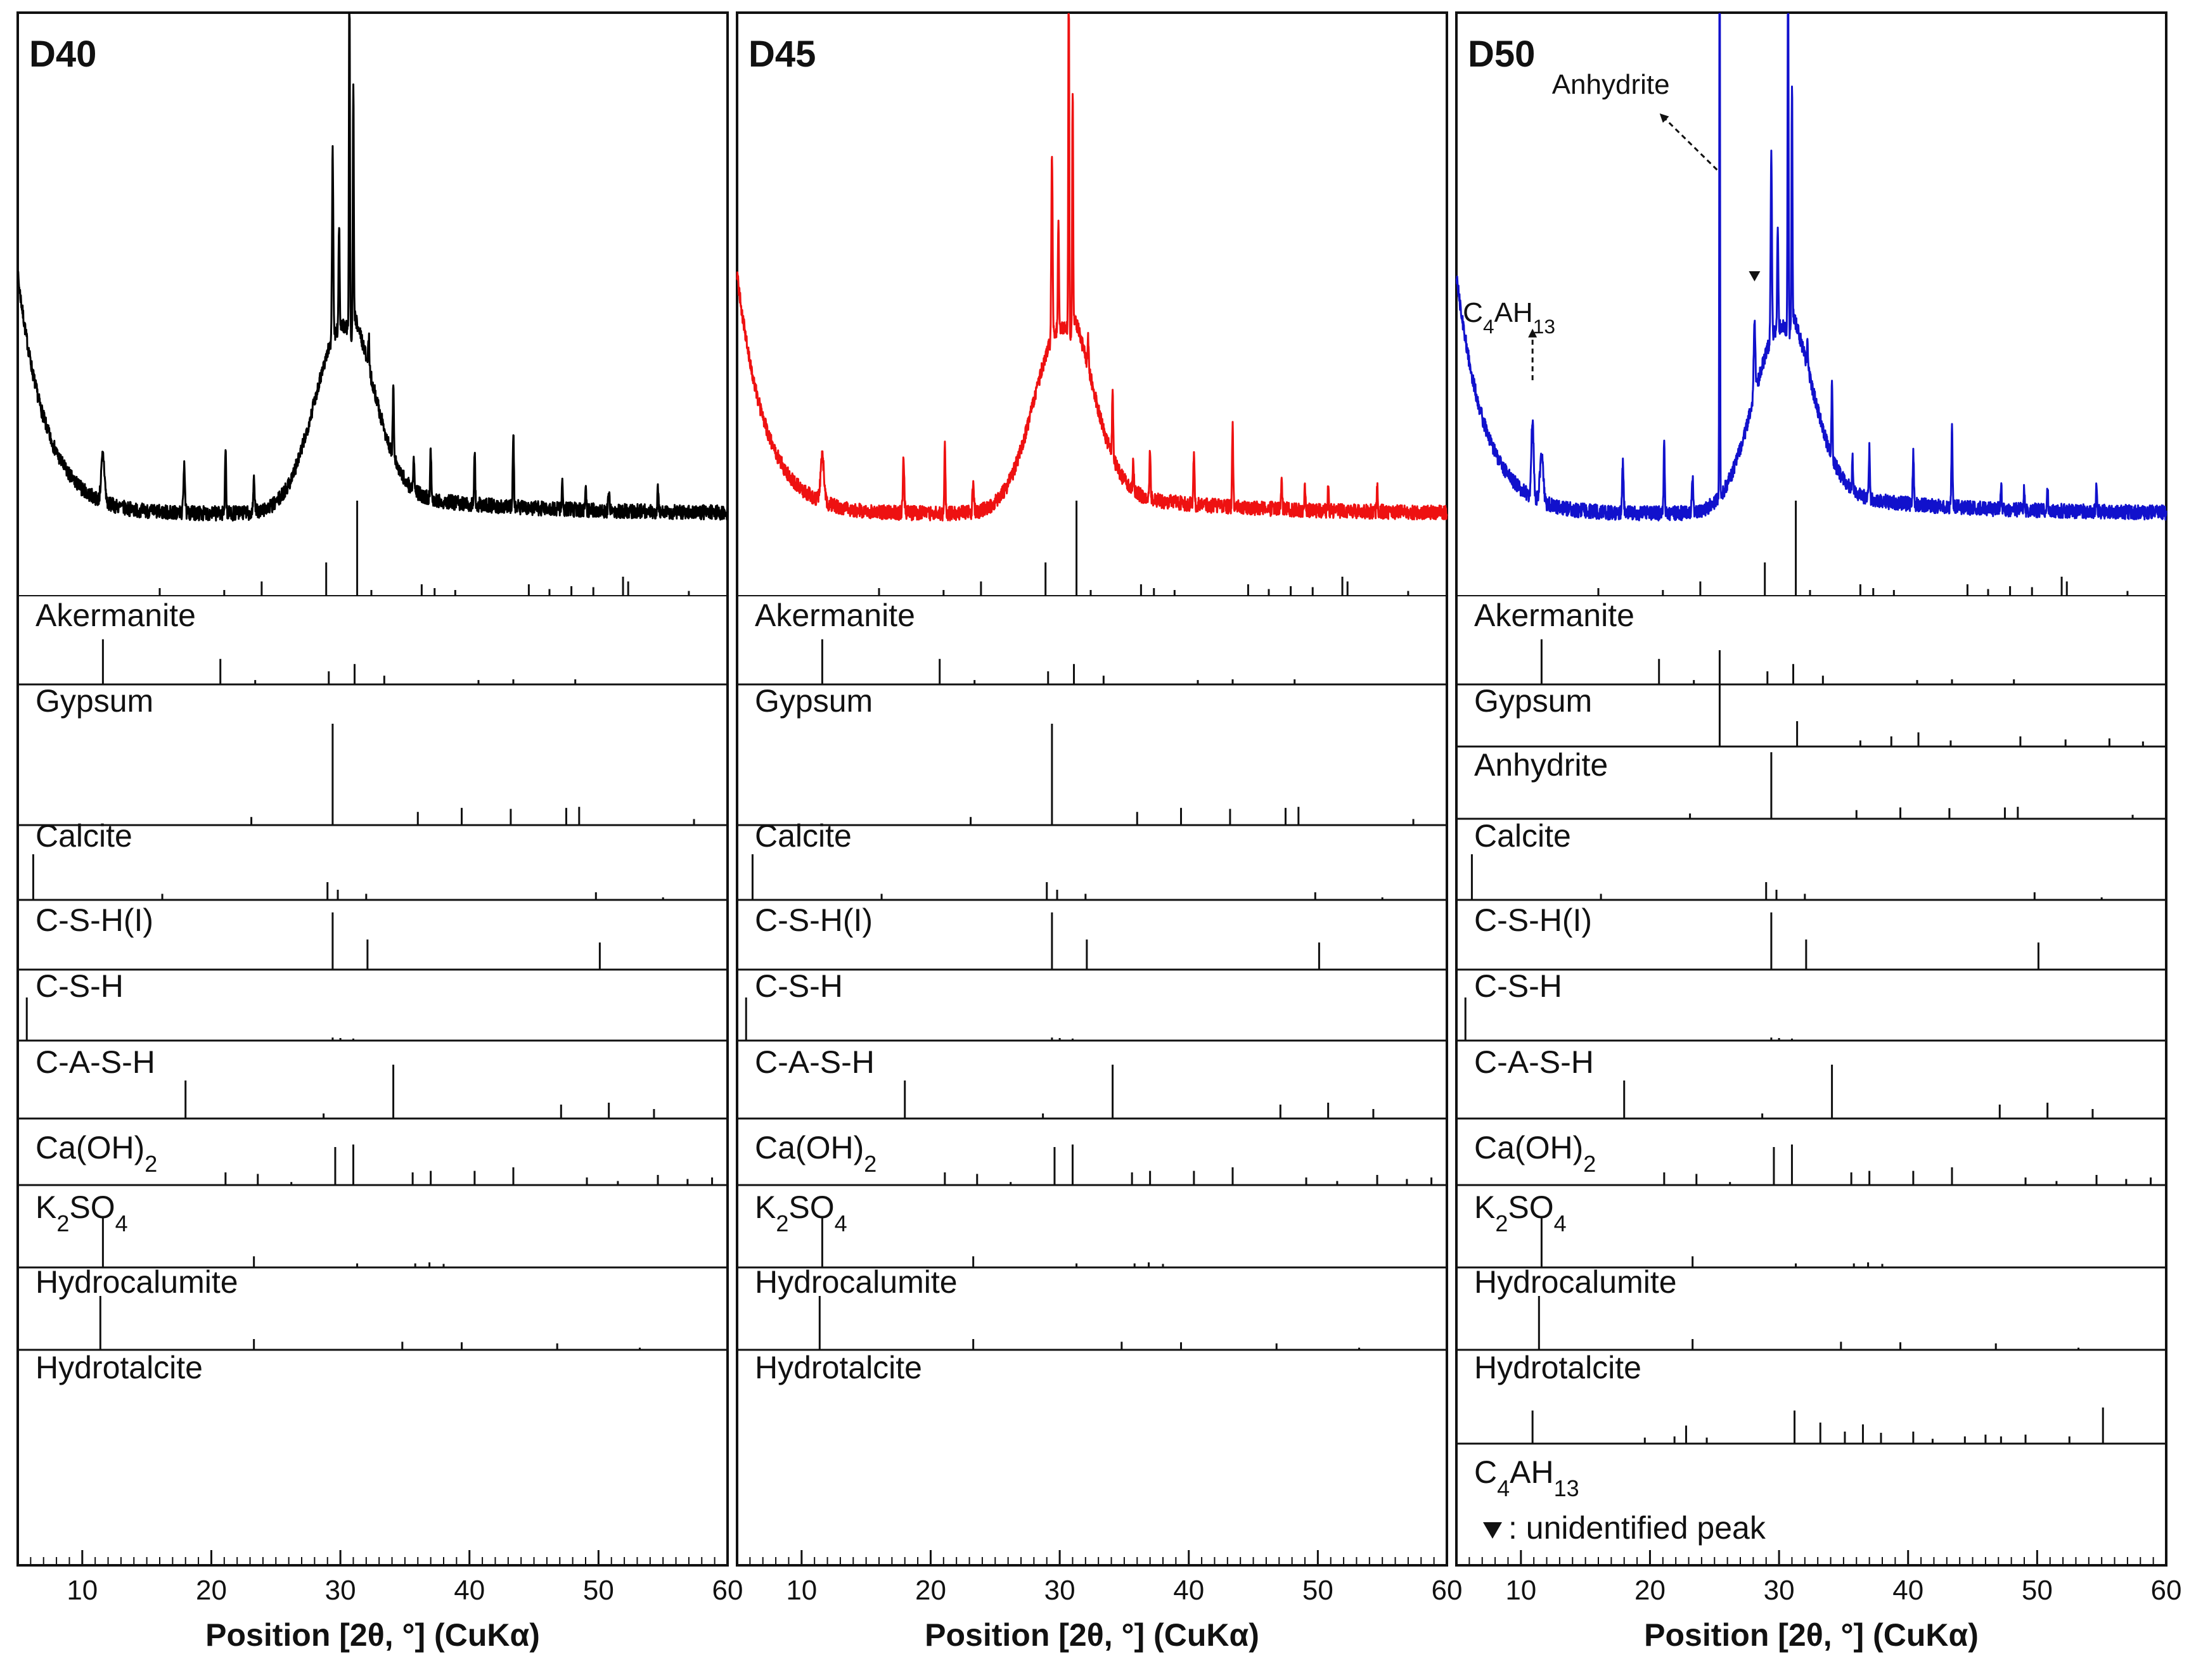 Image resolution: width=2196 pixels, height=1680 pixels. Describe the element at coordinates (318, 936) in the screenshot. I see `phase-c-s-h-i-d40: C-S-H(I)` at that location.